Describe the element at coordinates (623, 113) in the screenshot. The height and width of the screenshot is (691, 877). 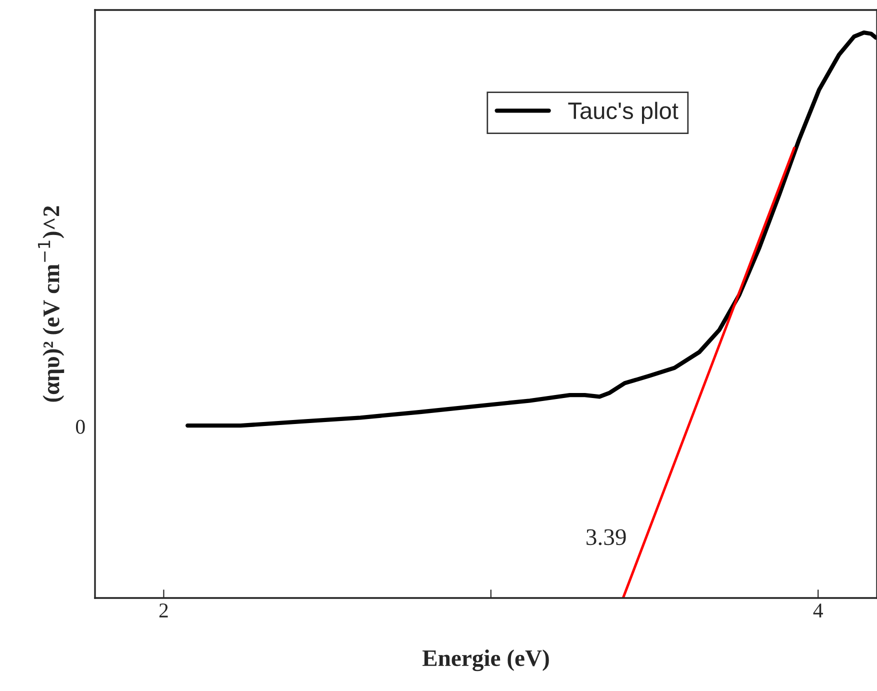
I see `legend-label: Tauc's plot` at that location.